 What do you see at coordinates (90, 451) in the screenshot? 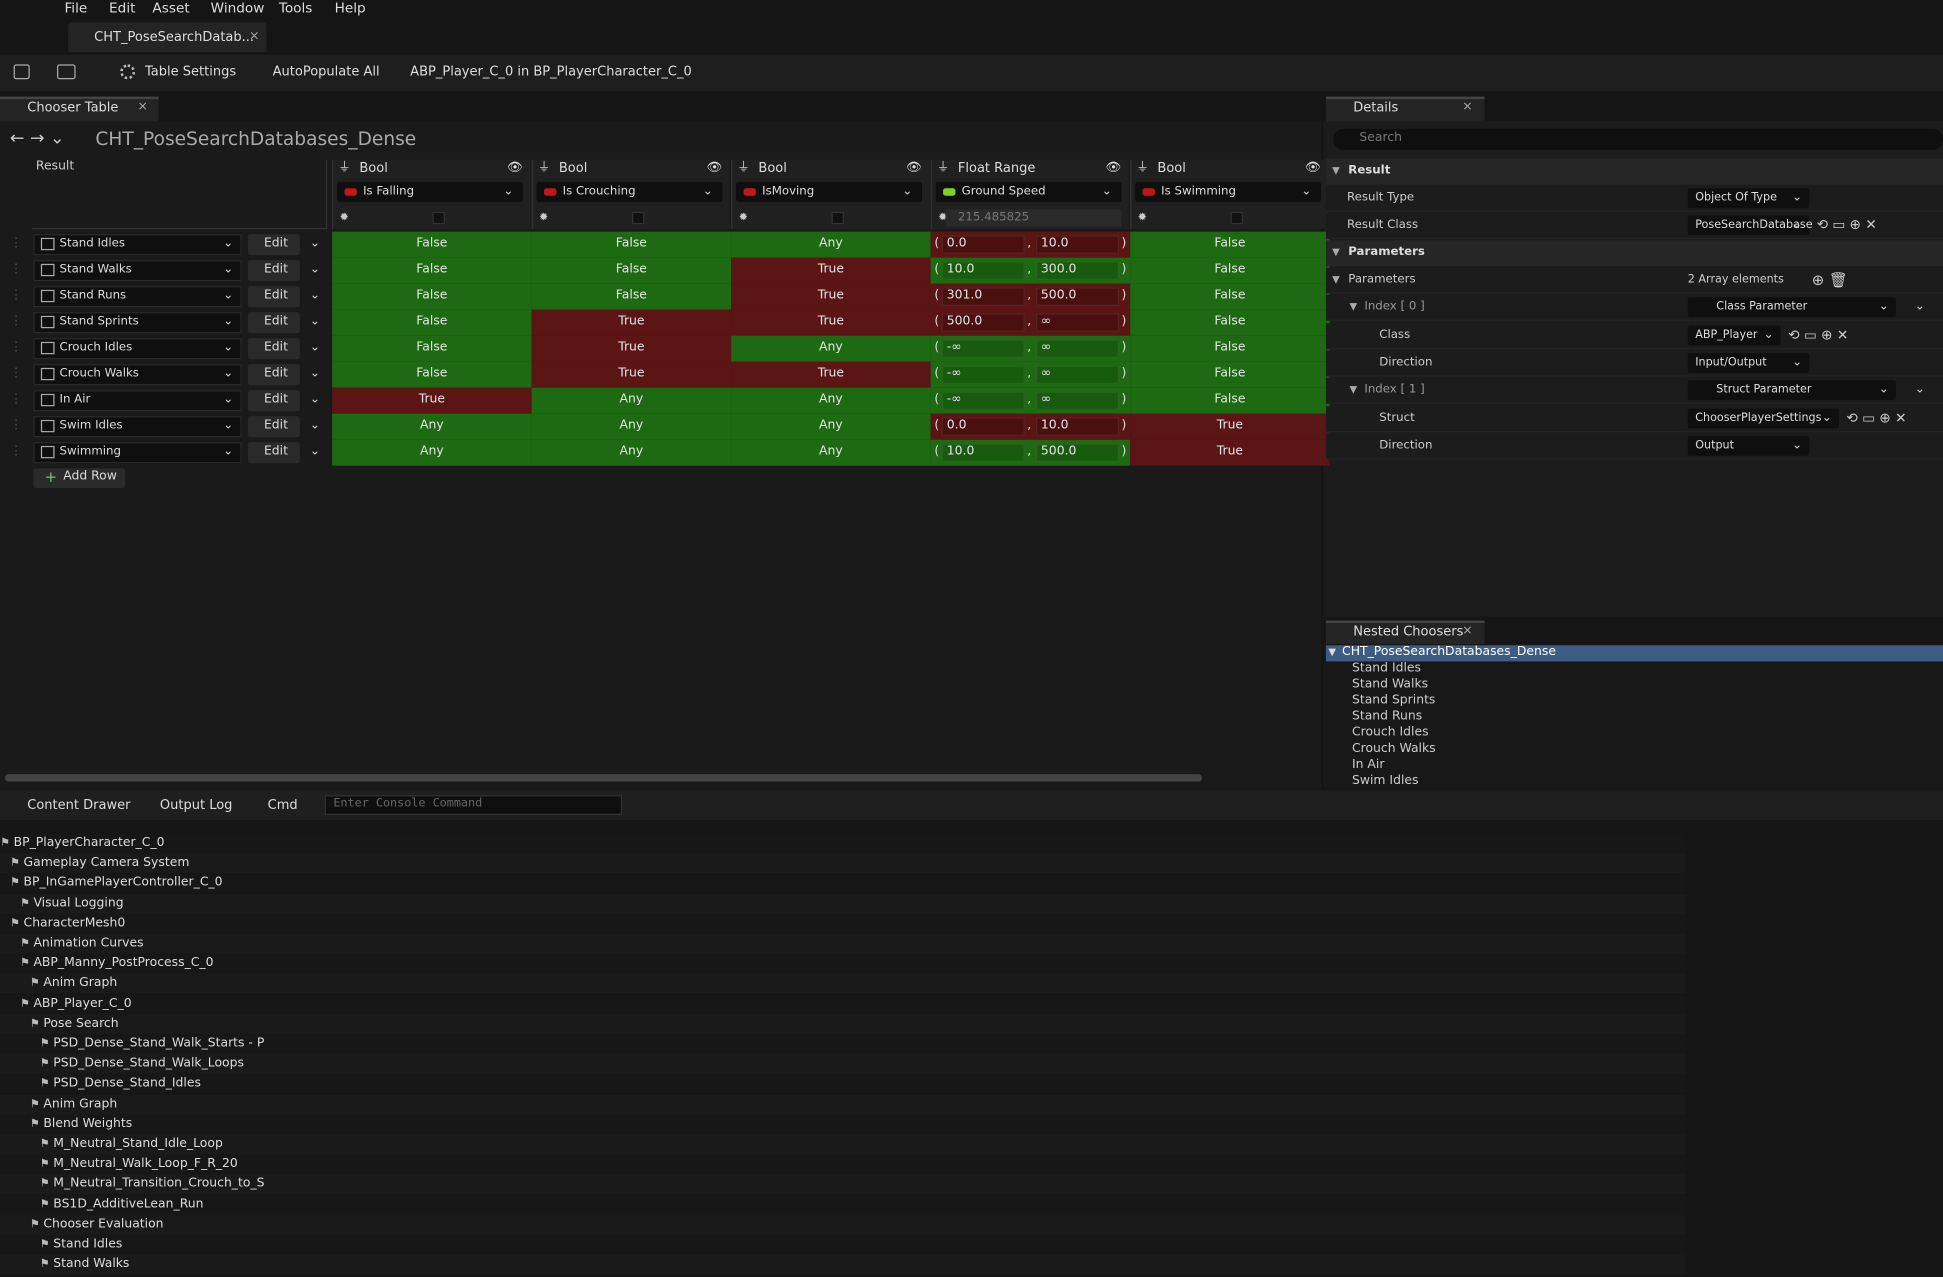
I see `result-name: Swimming` at bounding box center [90, 451].